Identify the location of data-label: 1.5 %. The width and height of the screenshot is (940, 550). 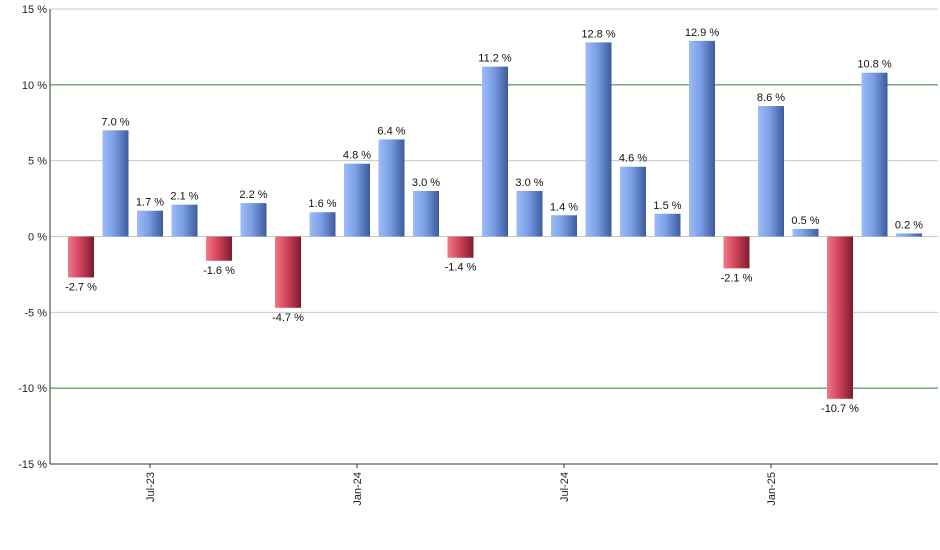
(667, 206).